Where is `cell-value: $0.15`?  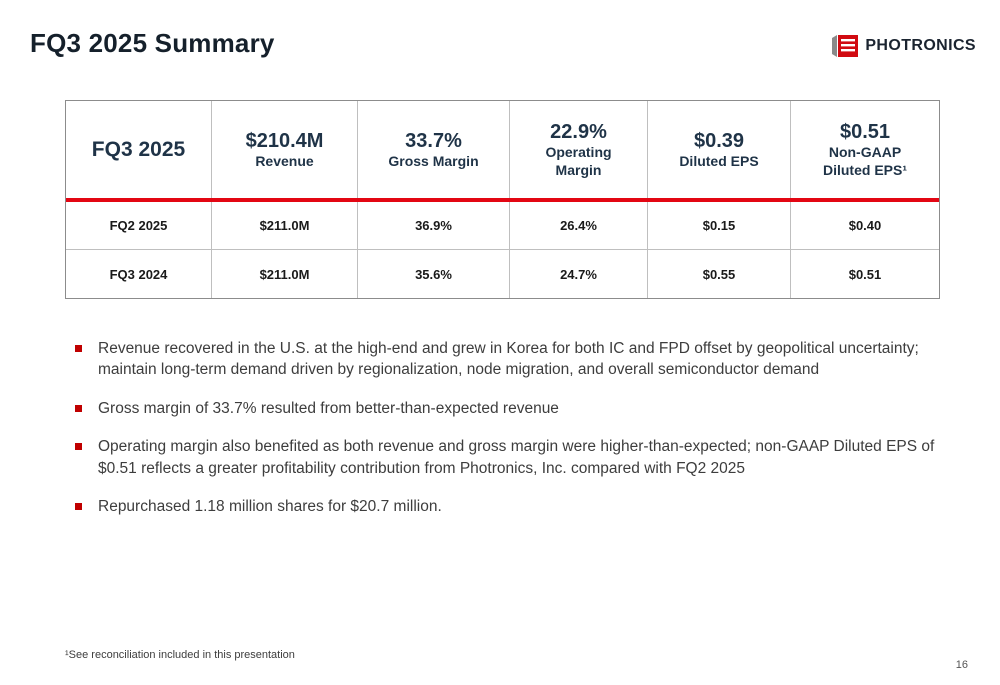
cell-value: $0.15 is located at coordinates (719, 225).